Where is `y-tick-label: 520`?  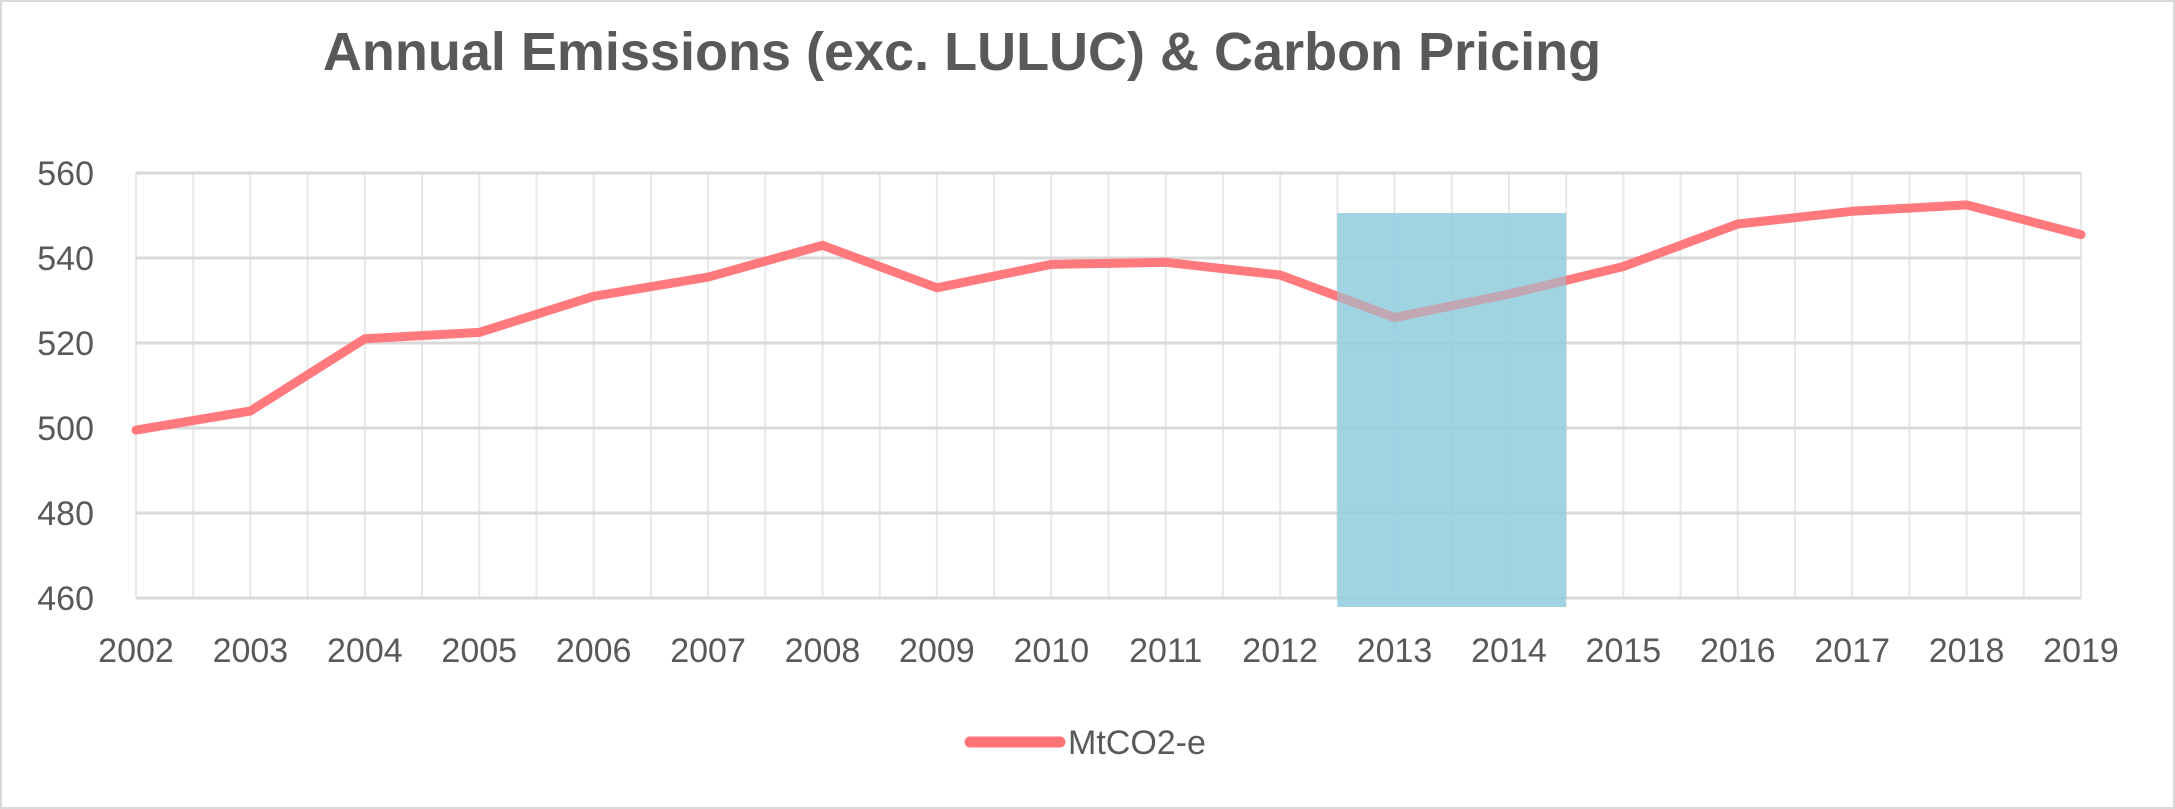
y-tick-label: 520 is located at coordinates (65, 344).